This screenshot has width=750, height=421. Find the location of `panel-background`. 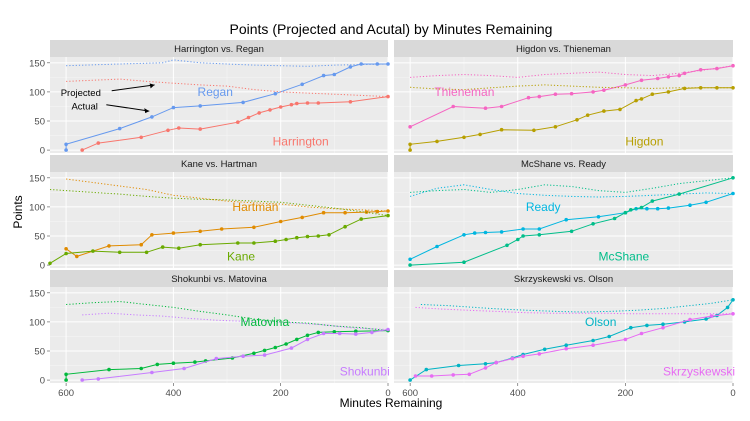

panel-background is located at coordinates (219, 335).